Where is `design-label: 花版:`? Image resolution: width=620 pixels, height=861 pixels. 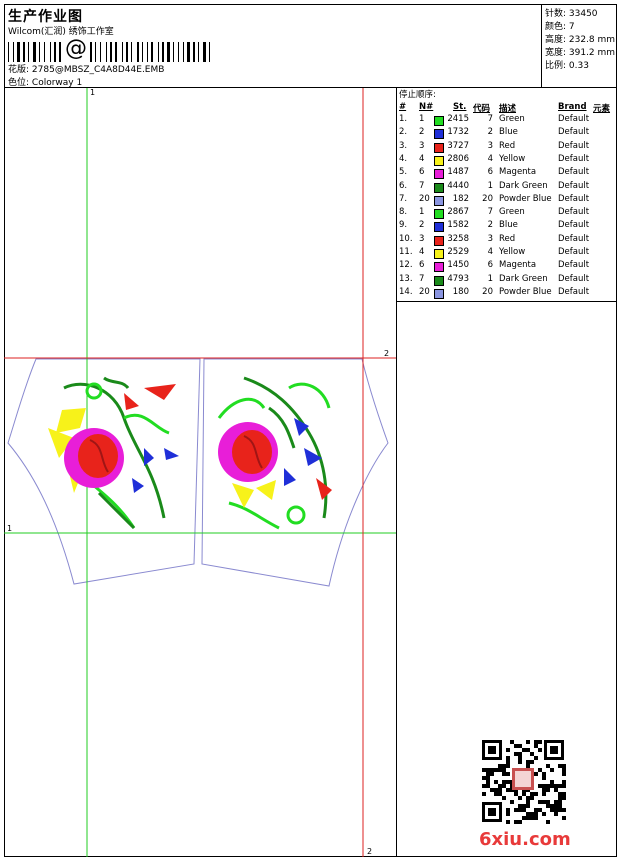
design-label: 花版: is located at coordinates (19, 70).